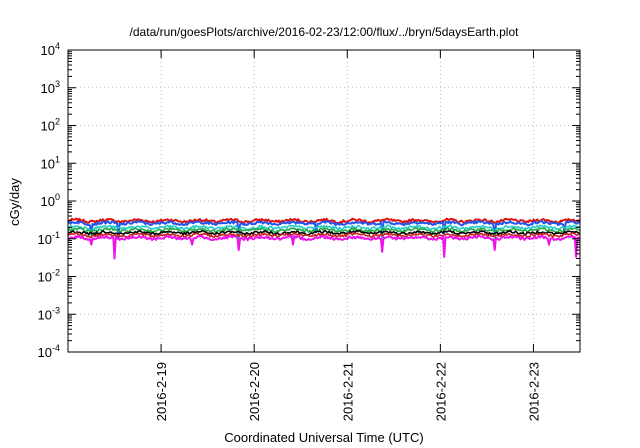 This screenshot has height=448, width=640. What do you see at coordinates (50, 87) in the screenshot?
I see `y-tick-label: 10³` at bounding box center [50, 87].